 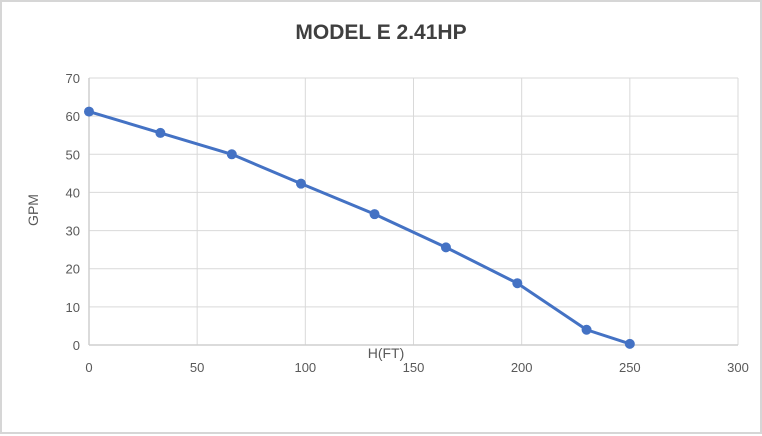 I want to click on y-tick-label: 10, so click(x=73, y=307).